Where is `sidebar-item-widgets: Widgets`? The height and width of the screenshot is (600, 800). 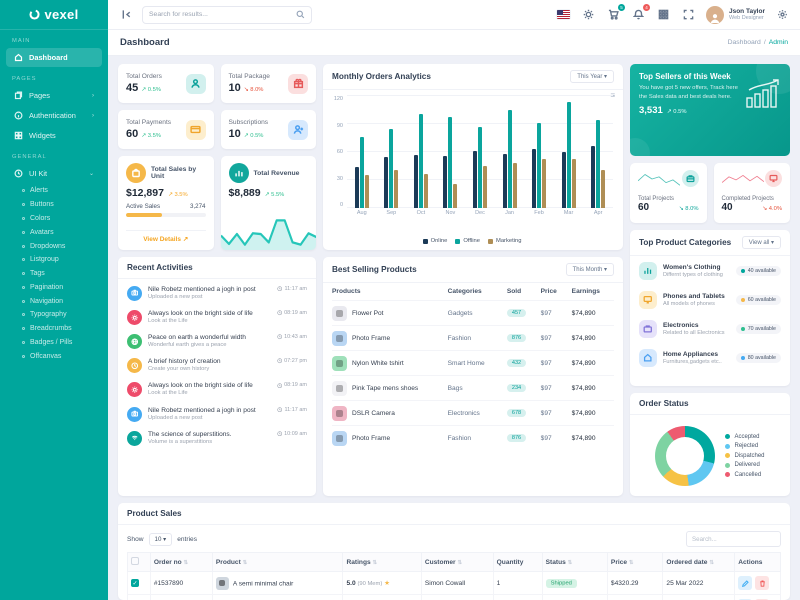 sidebar-item-widgets: Widgets is located at coordinates (54, 135).